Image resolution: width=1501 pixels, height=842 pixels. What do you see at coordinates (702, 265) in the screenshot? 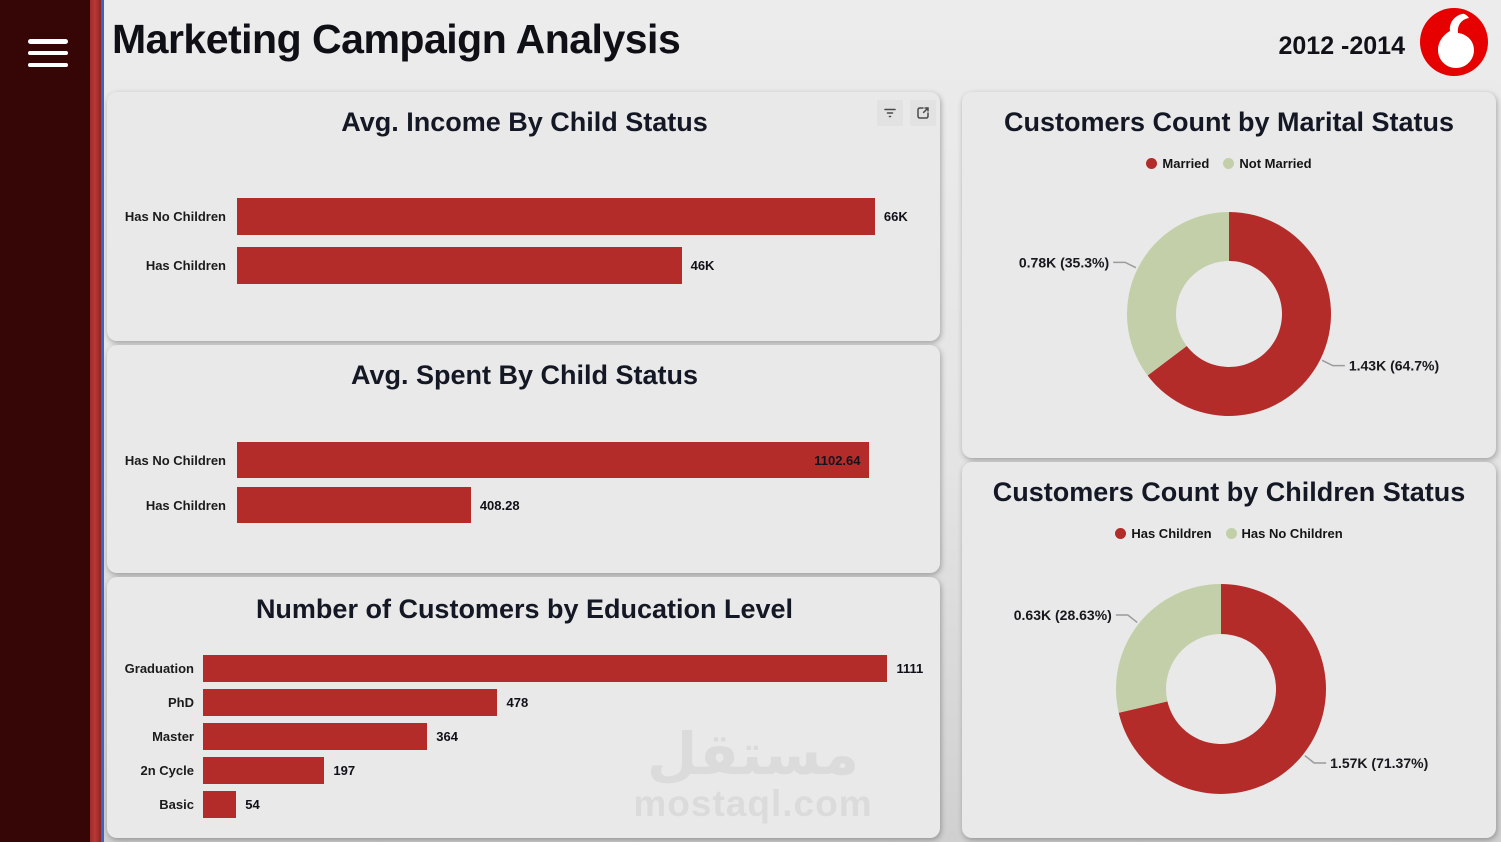
I see `value-label: 46K` at bounding box center [702, 265].